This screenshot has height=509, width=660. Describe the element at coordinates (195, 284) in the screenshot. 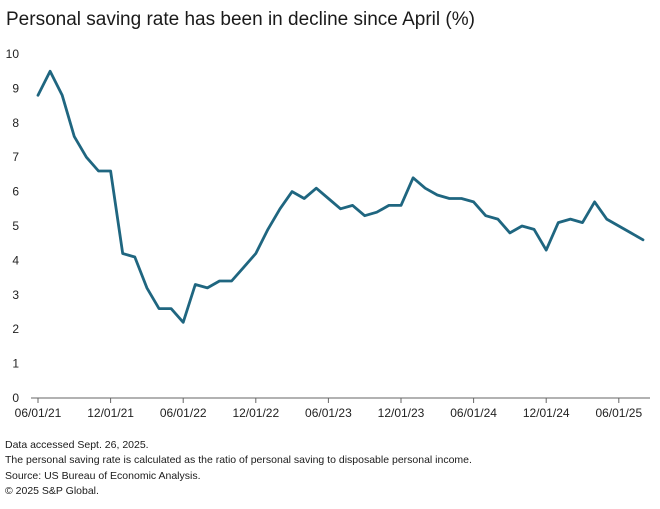

I see `data-point: 07/22: 3.3` at that location.